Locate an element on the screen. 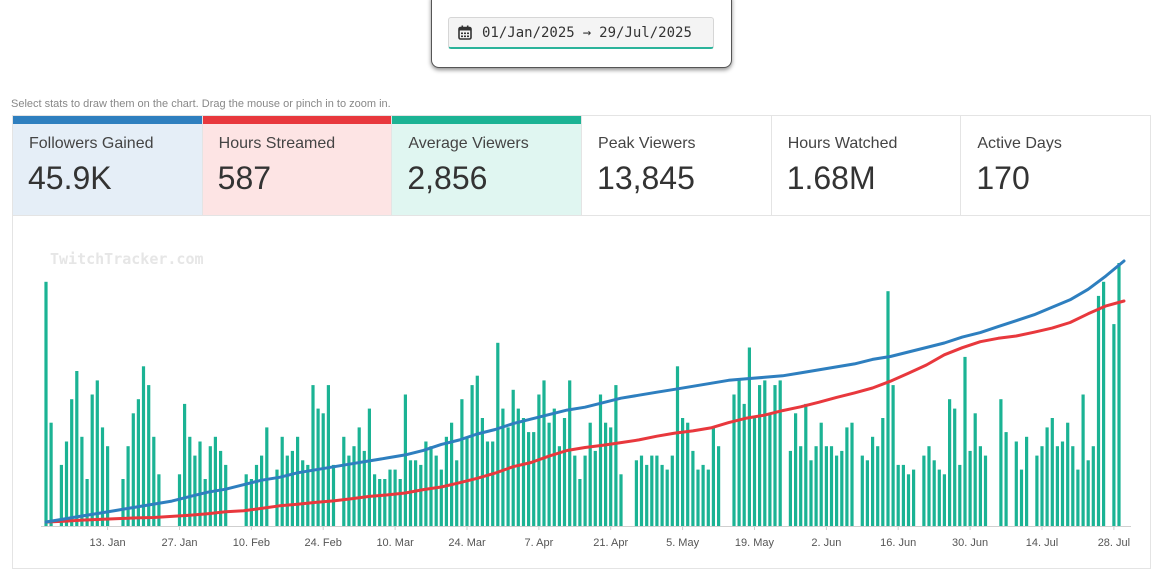 The width and height of the screenshot is (1154, 574). chart-x-tick-label: 30. Jun is located at coordinates (970, 543).